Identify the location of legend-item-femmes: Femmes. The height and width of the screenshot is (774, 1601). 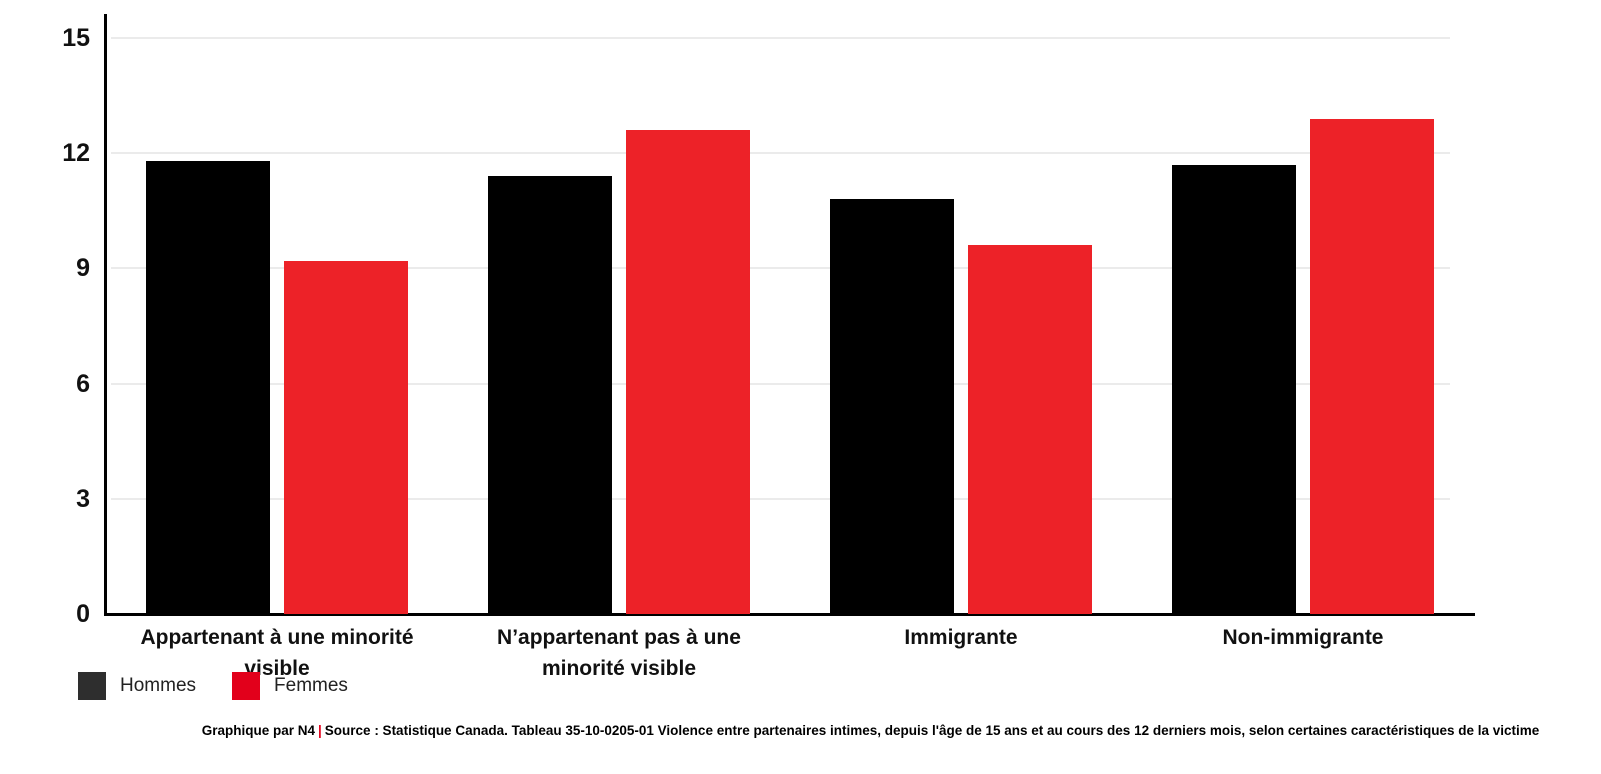
(290, 686).